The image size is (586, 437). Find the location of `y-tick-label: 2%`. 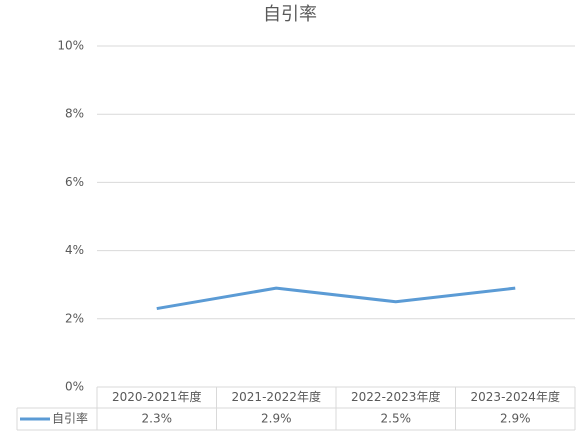

y-tick-label: 2% is located at coordinates (74, 318).